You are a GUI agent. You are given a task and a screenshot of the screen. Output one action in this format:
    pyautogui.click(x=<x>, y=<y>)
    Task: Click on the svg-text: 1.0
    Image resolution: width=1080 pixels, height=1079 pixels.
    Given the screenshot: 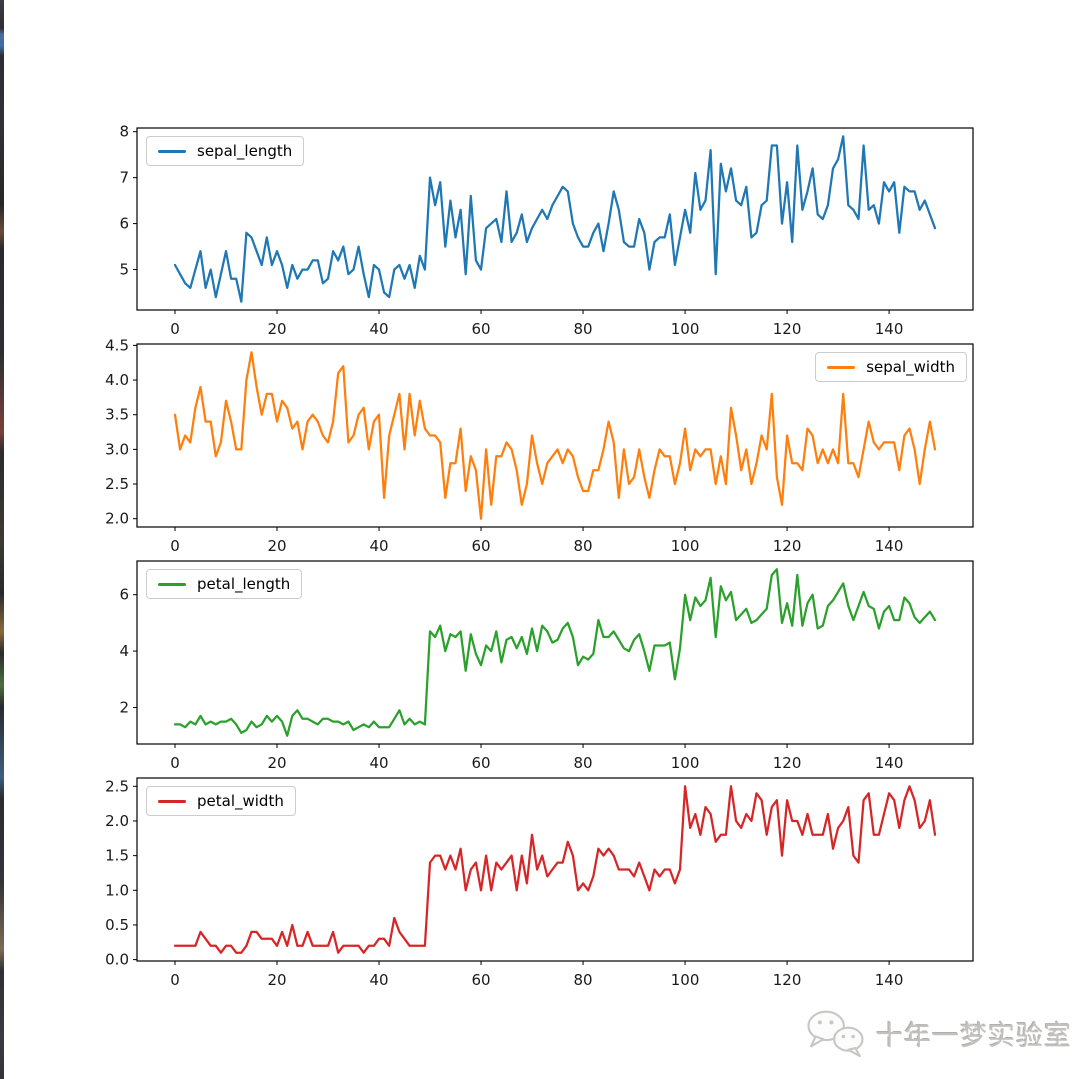 What is the action you would take?
    pyautogui.click(x=117, y=890)
    